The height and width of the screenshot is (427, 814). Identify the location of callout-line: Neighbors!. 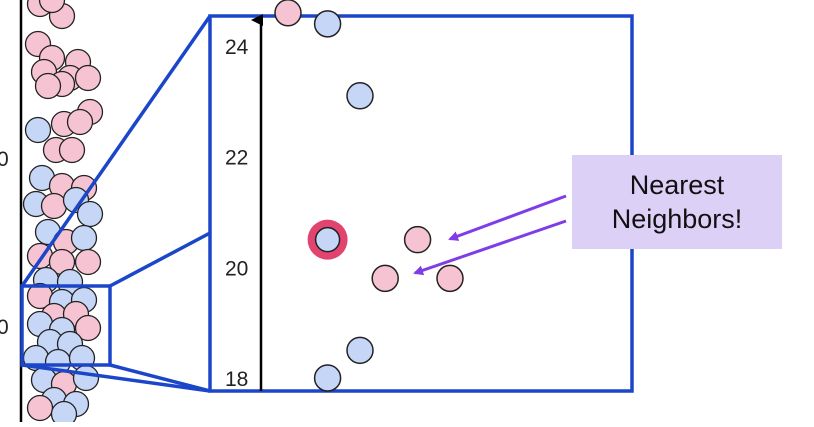
(677, 219).